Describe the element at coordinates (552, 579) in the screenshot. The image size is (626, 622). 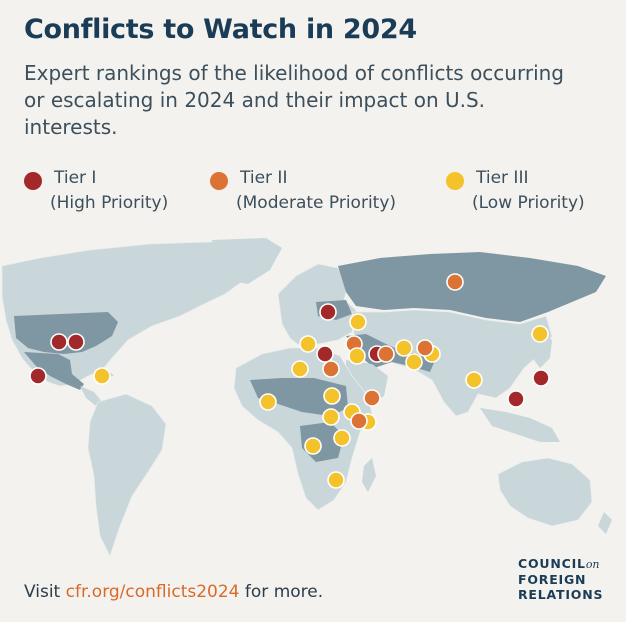
I see `brand-line-2: FOREIGN` at that location.